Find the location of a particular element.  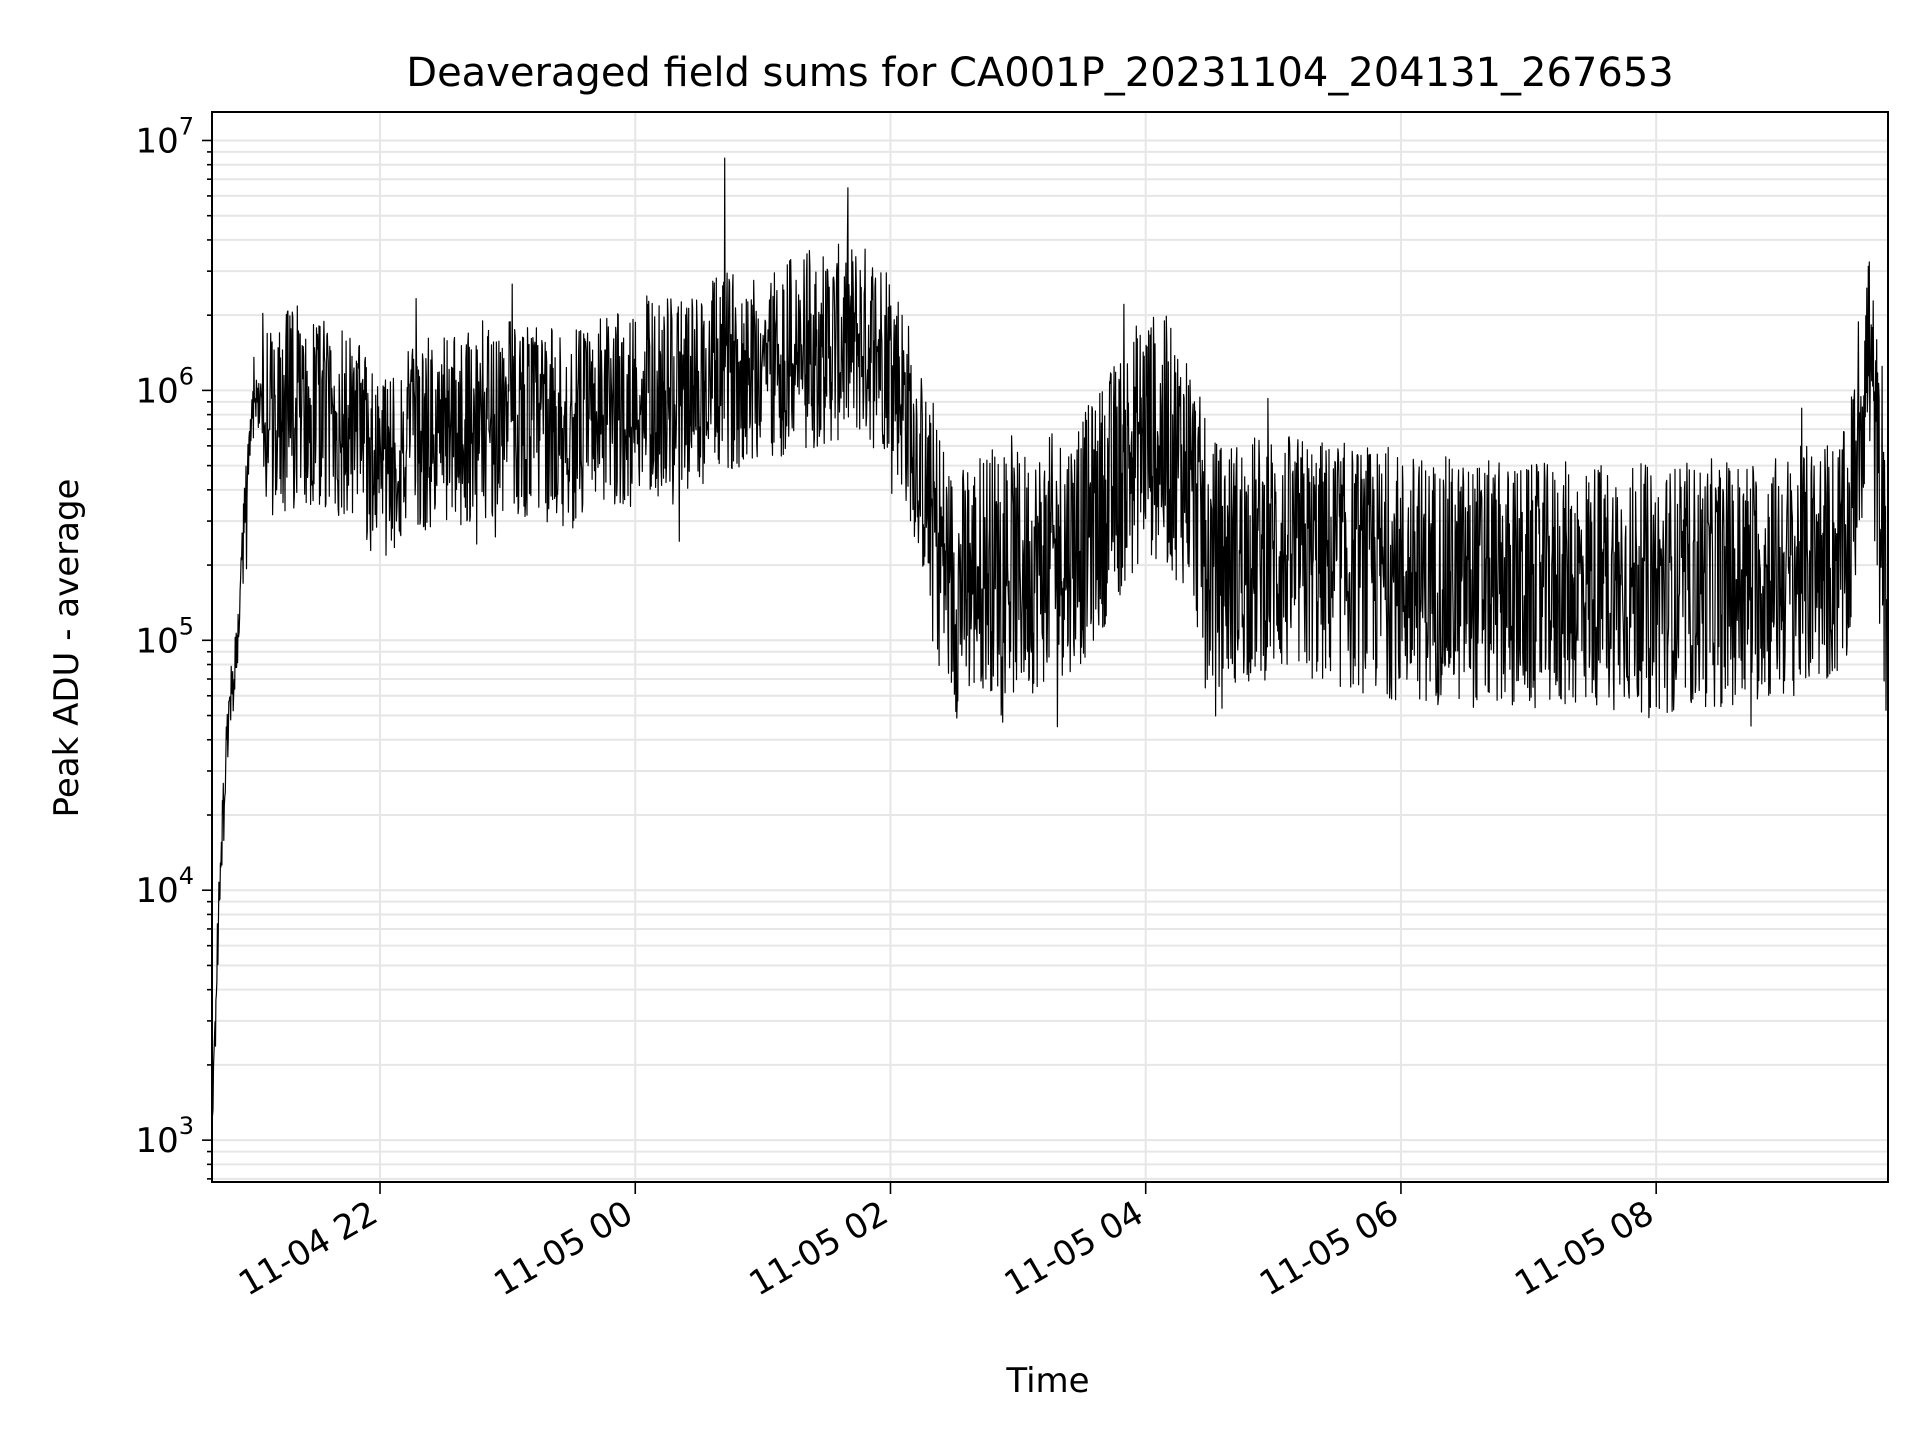

x-tick-label: 11-05 06 is located at coordinates (1329, 1248).